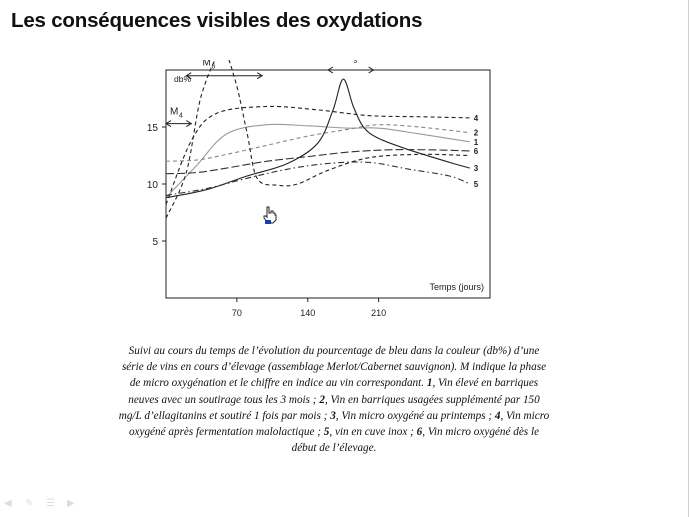  I want to click on caption-series-number: 1, so click(429, 383).